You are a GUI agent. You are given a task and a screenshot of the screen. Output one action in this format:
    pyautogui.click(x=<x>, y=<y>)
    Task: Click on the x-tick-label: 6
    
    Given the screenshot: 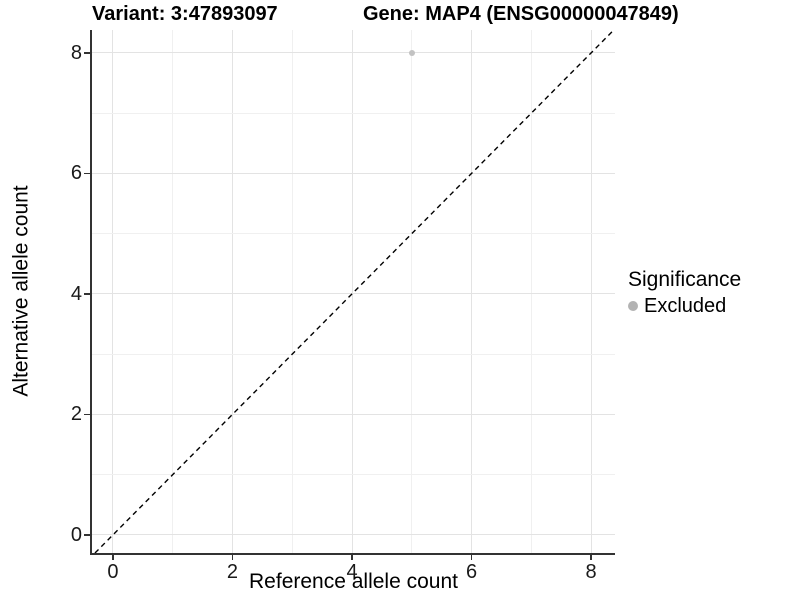 What is the action you would take?
    pyautogui.click(x=471, y=572)
    